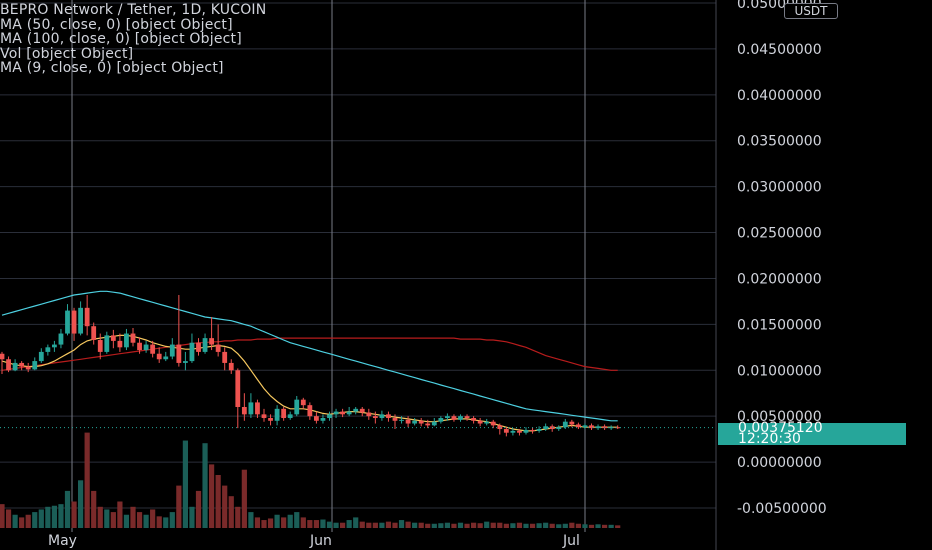 The height and width of the screenshot is (550, 932). Describe the element at coordinates (811, 11) in the screenshot. I see `currency-button: USDT` at that location.